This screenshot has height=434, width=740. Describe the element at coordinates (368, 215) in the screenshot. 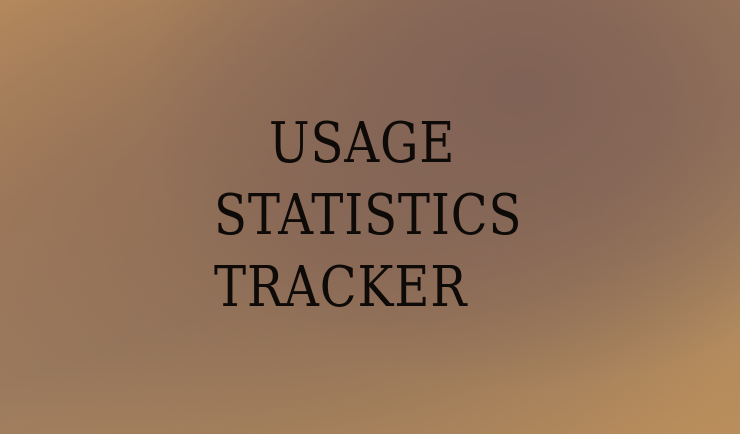

I see `title-line-statistics: STATISTICS` at that location.